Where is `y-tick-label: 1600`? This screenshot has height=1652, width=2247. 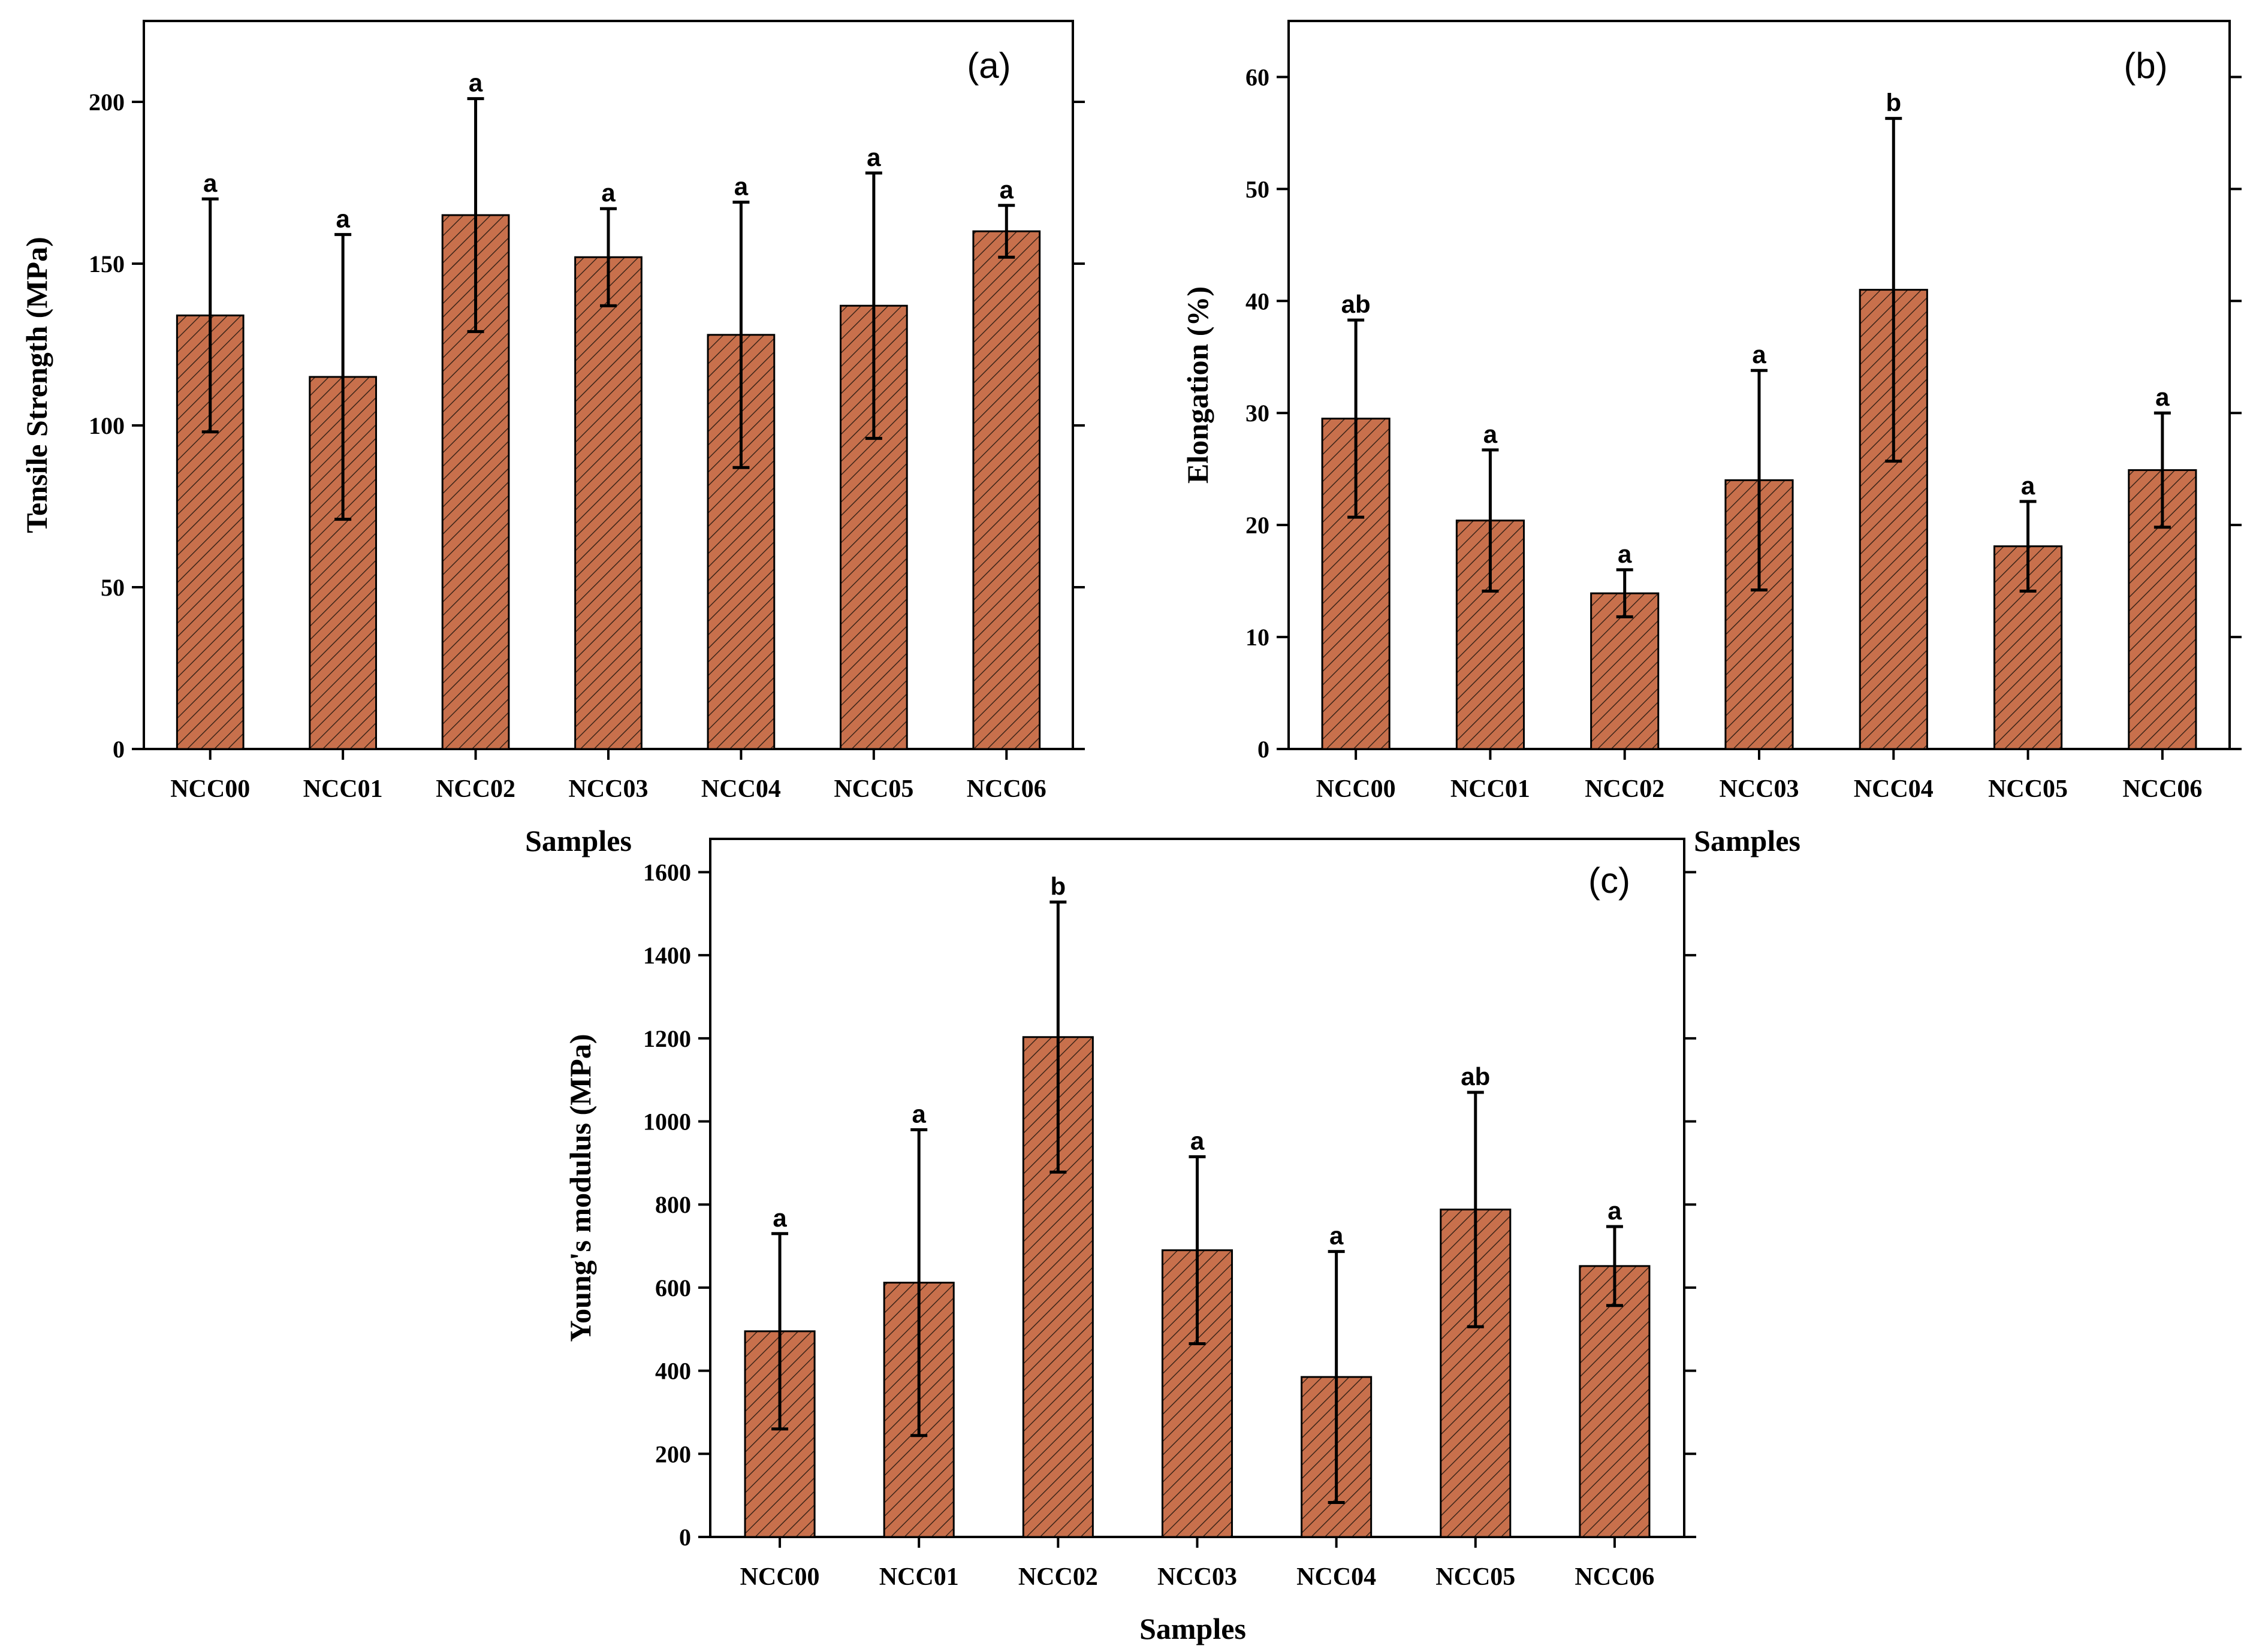
y-tick-label: 1600 is located at coordinates (667, 872).